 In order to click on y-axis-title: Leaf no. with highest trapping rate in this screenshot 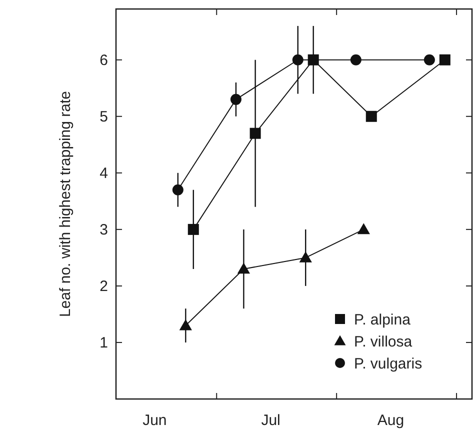, I will do `click(65, 204)`.